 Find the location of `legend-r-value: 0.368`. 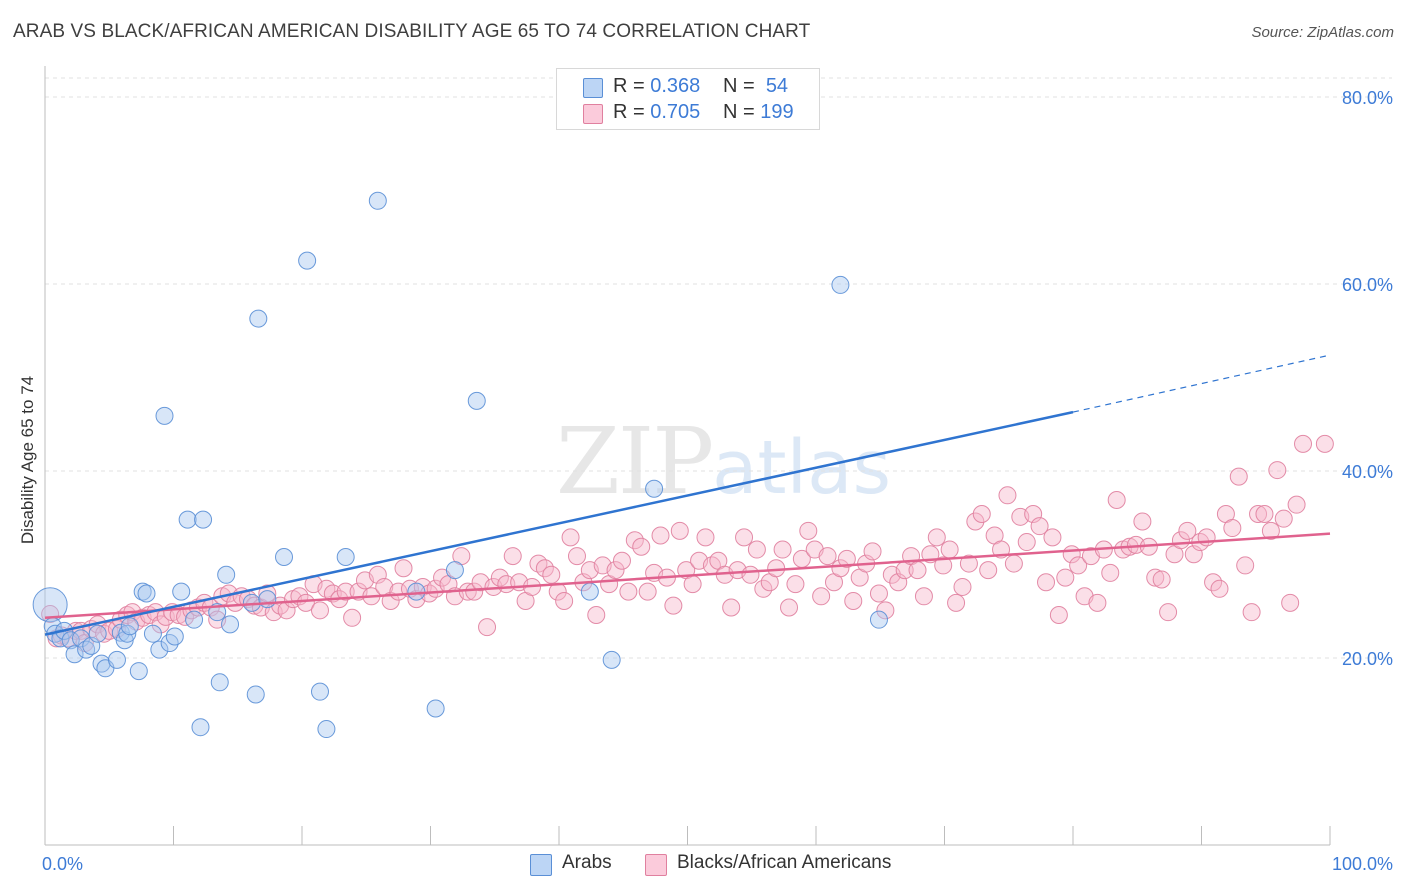

legend-r-value: 0.368 is located at coordinates (675, 86).